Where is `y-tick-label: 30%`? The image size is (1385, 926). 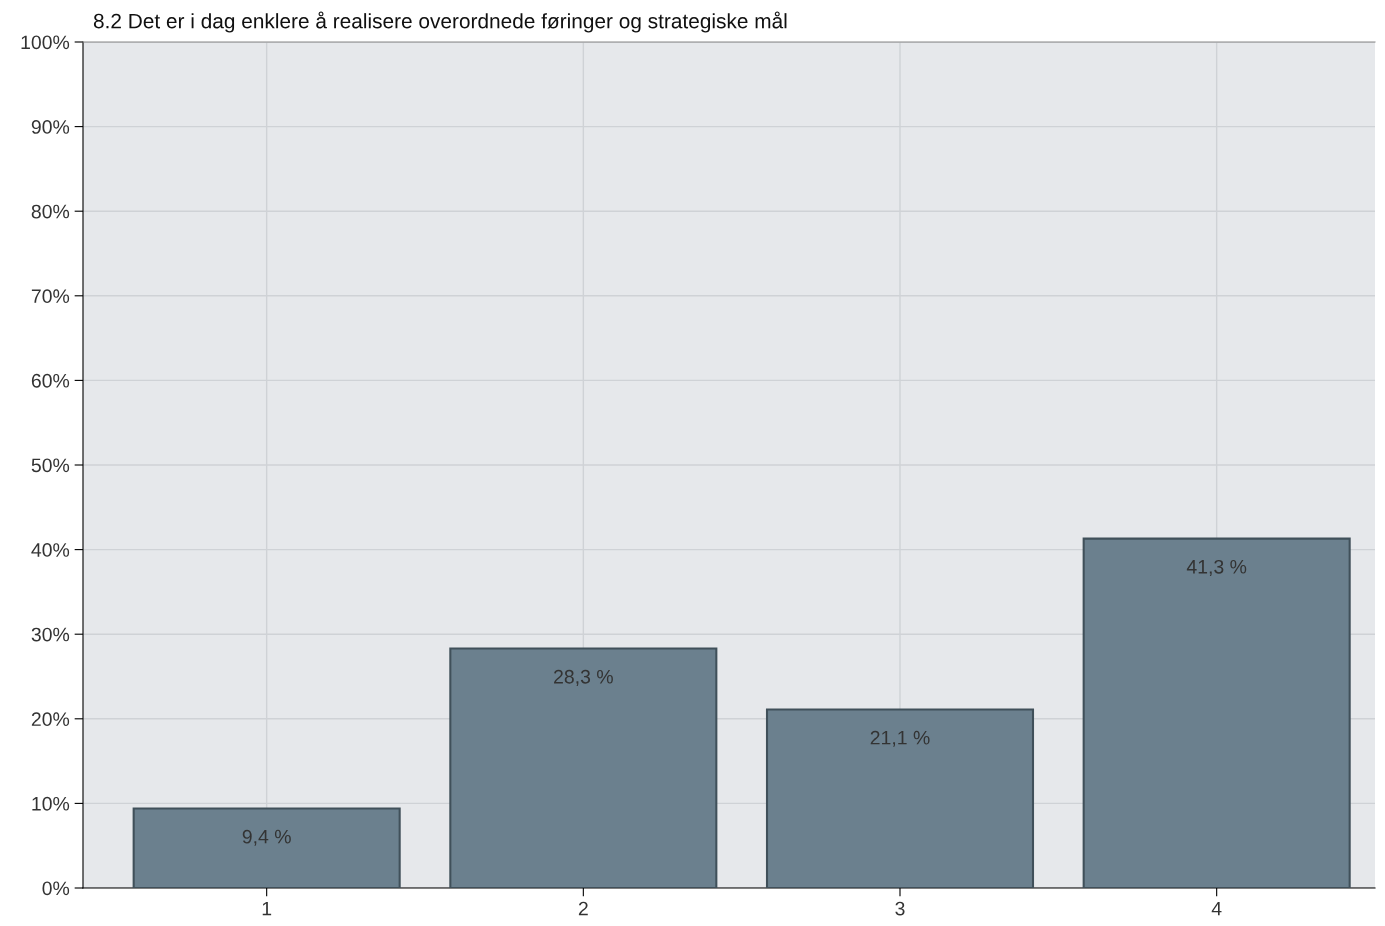
y-tick-label: 30% is located at coordinates (50, 634).